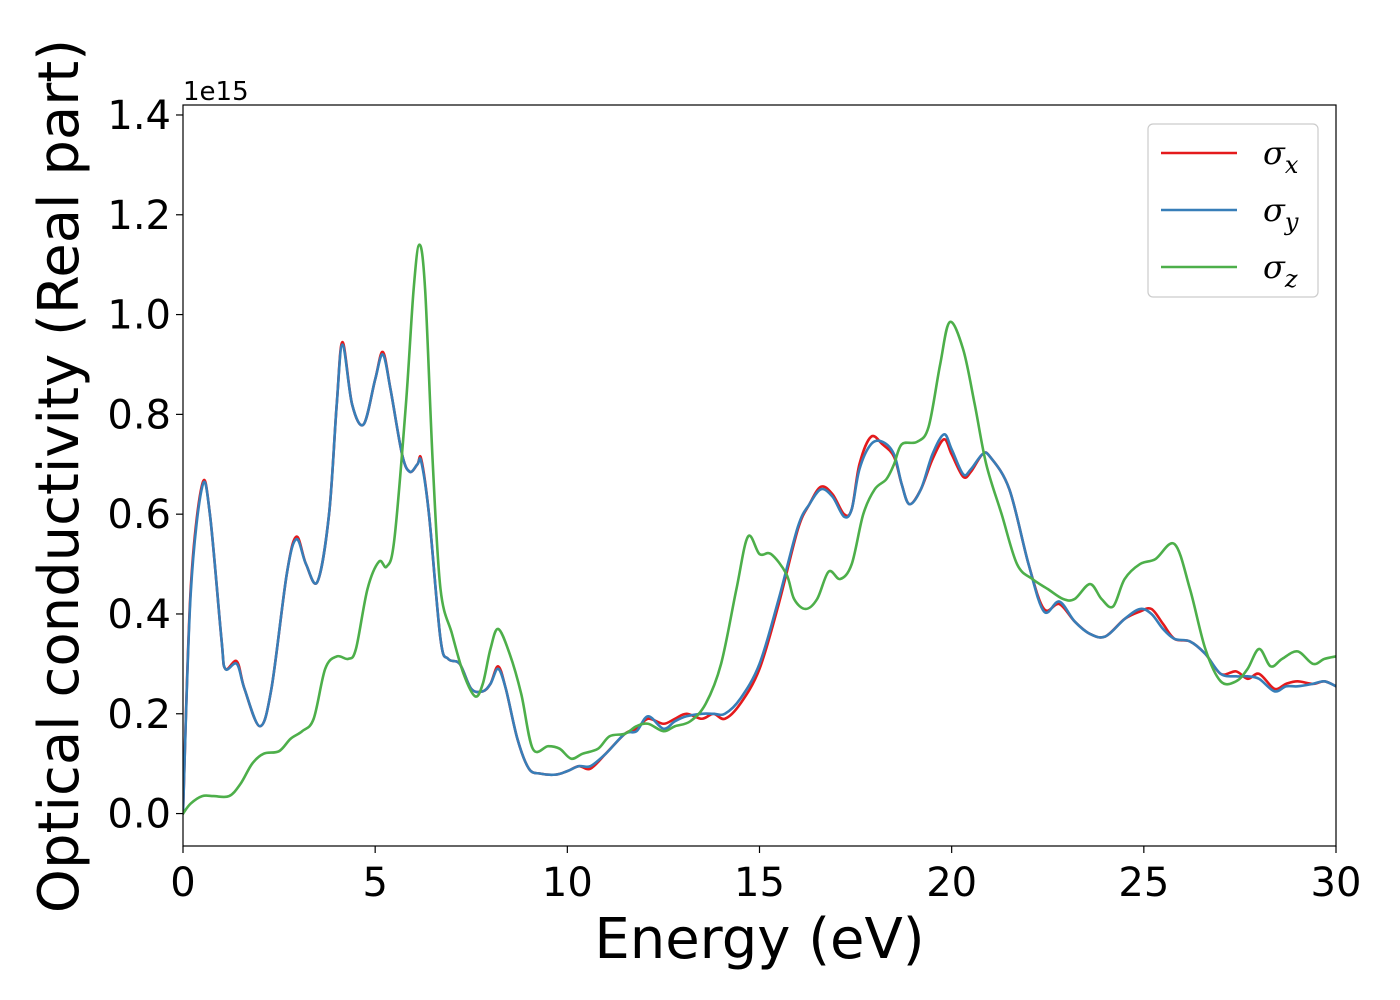 This screenshot has width=1400, height=1000. I want to click on y-tick-label: 1.0, so click(139, 316).